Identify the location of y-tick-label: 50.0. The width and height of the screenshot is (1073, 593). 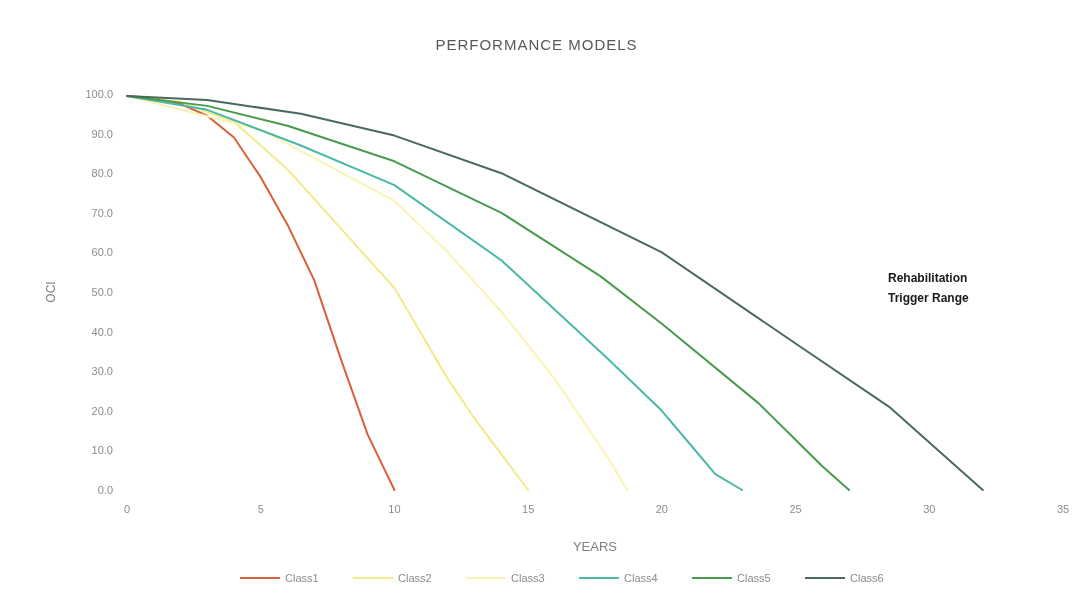
(102, 292).